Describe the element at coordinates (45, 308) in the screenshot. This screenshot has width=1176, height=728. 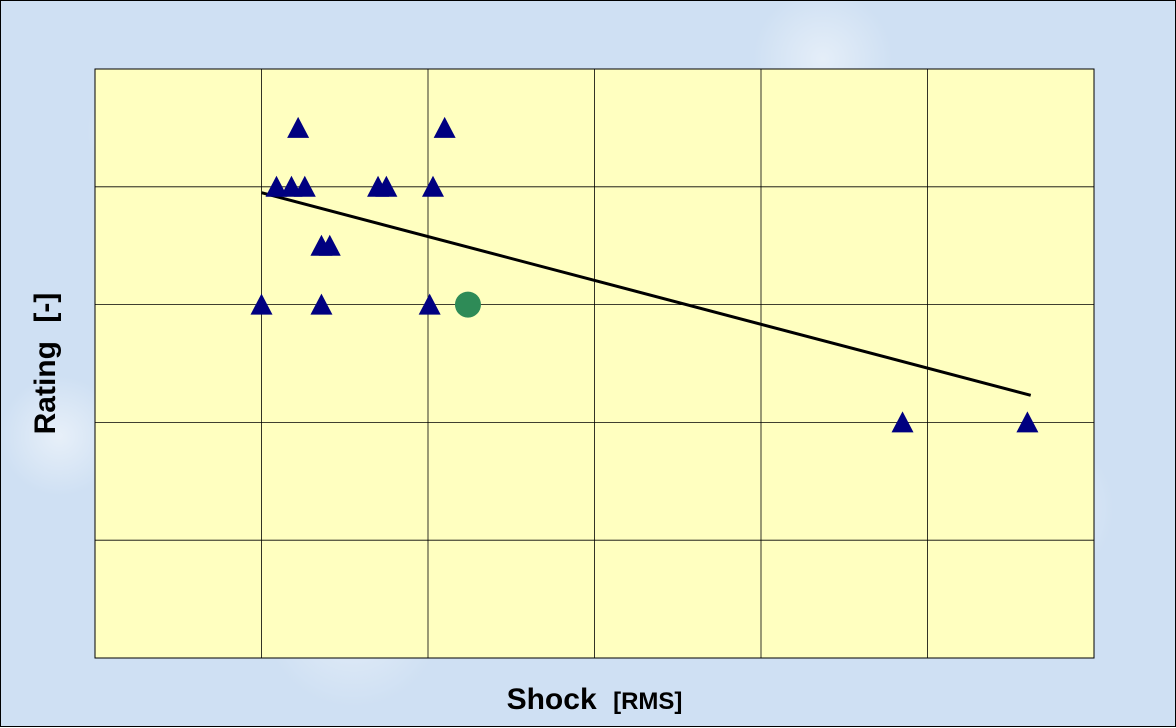
I see `y-axis-unit: [-]` at that location.